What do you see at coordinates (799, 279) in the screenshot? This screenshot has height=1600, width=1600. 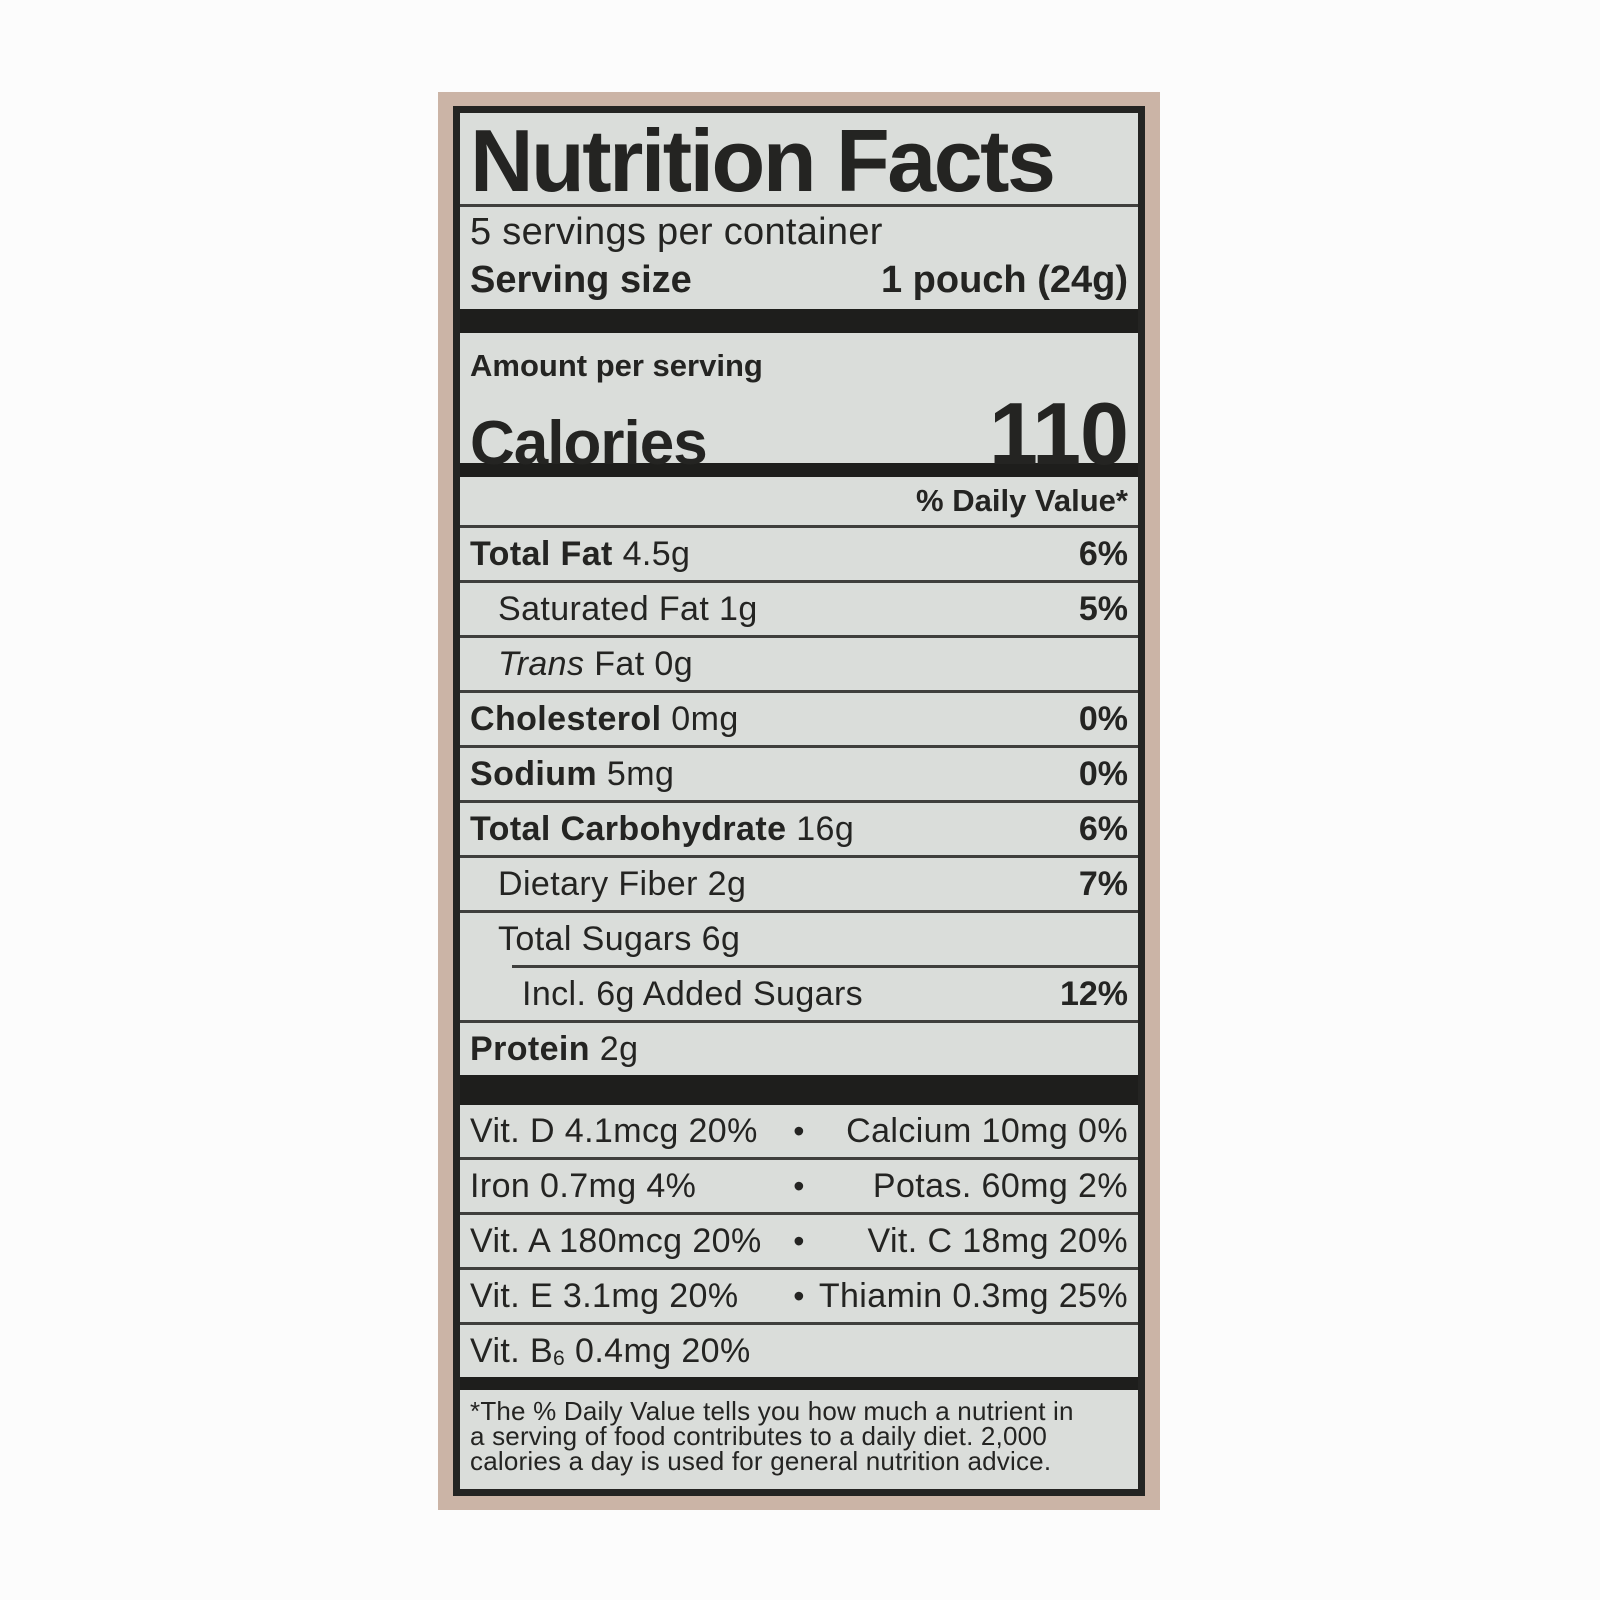 I see `serving-size-row: Serving size 1 pouch (24g)` at bounding box center [799, 279].